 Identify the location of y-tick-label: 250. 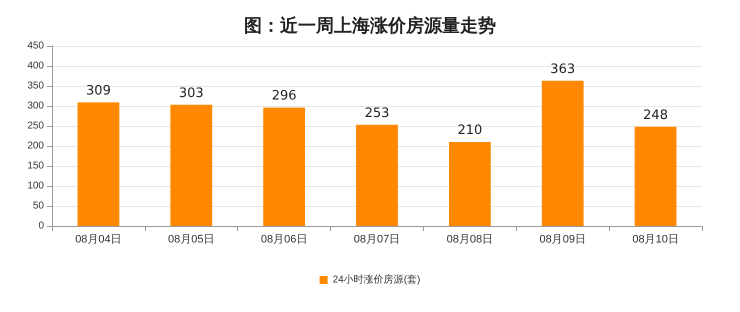
(35, 126).